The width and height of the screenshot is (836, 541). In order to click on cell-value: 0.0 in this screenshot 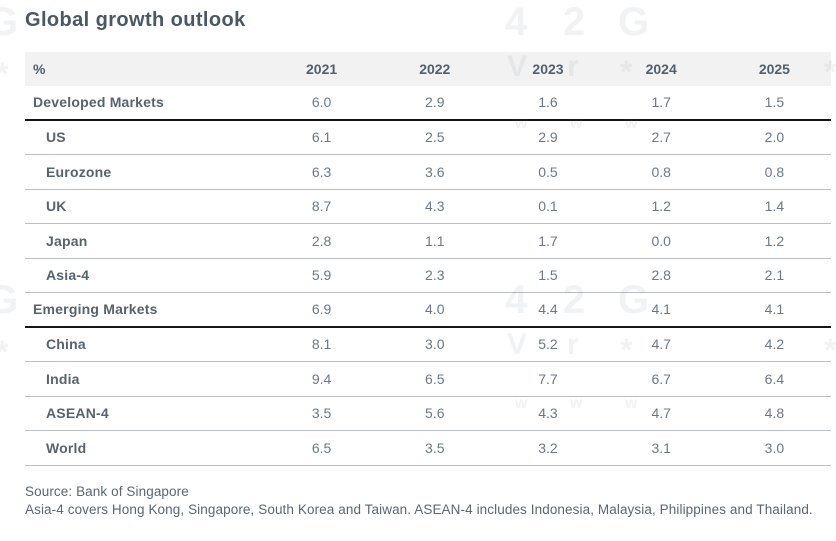, I will do `click(661, 240)`.